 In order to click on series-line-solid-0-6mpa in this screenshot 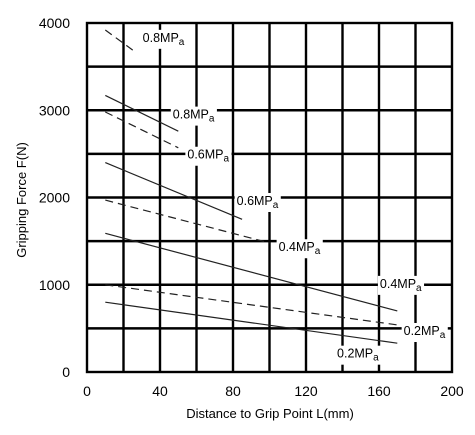, I will do `click(174, 191)`.